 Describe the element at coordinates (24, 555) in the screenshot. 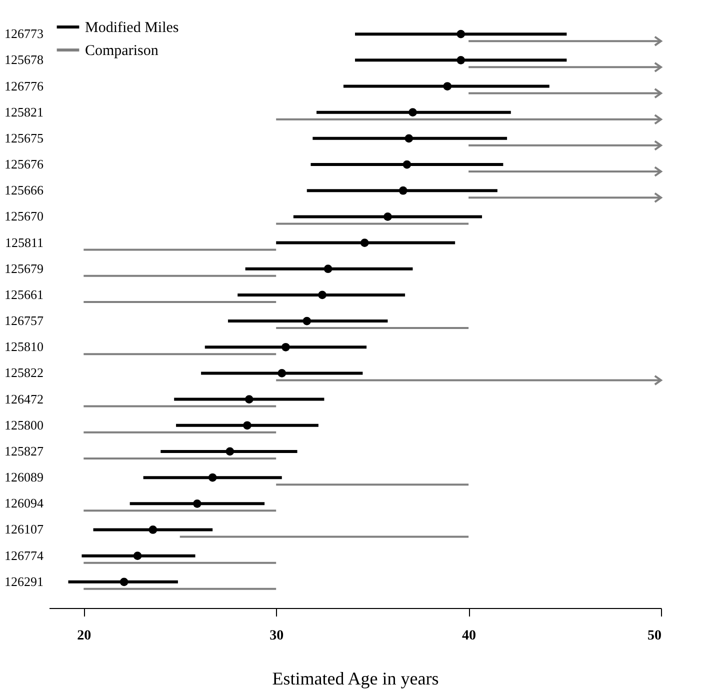

I see `y-tick-label: 126774` at that location.